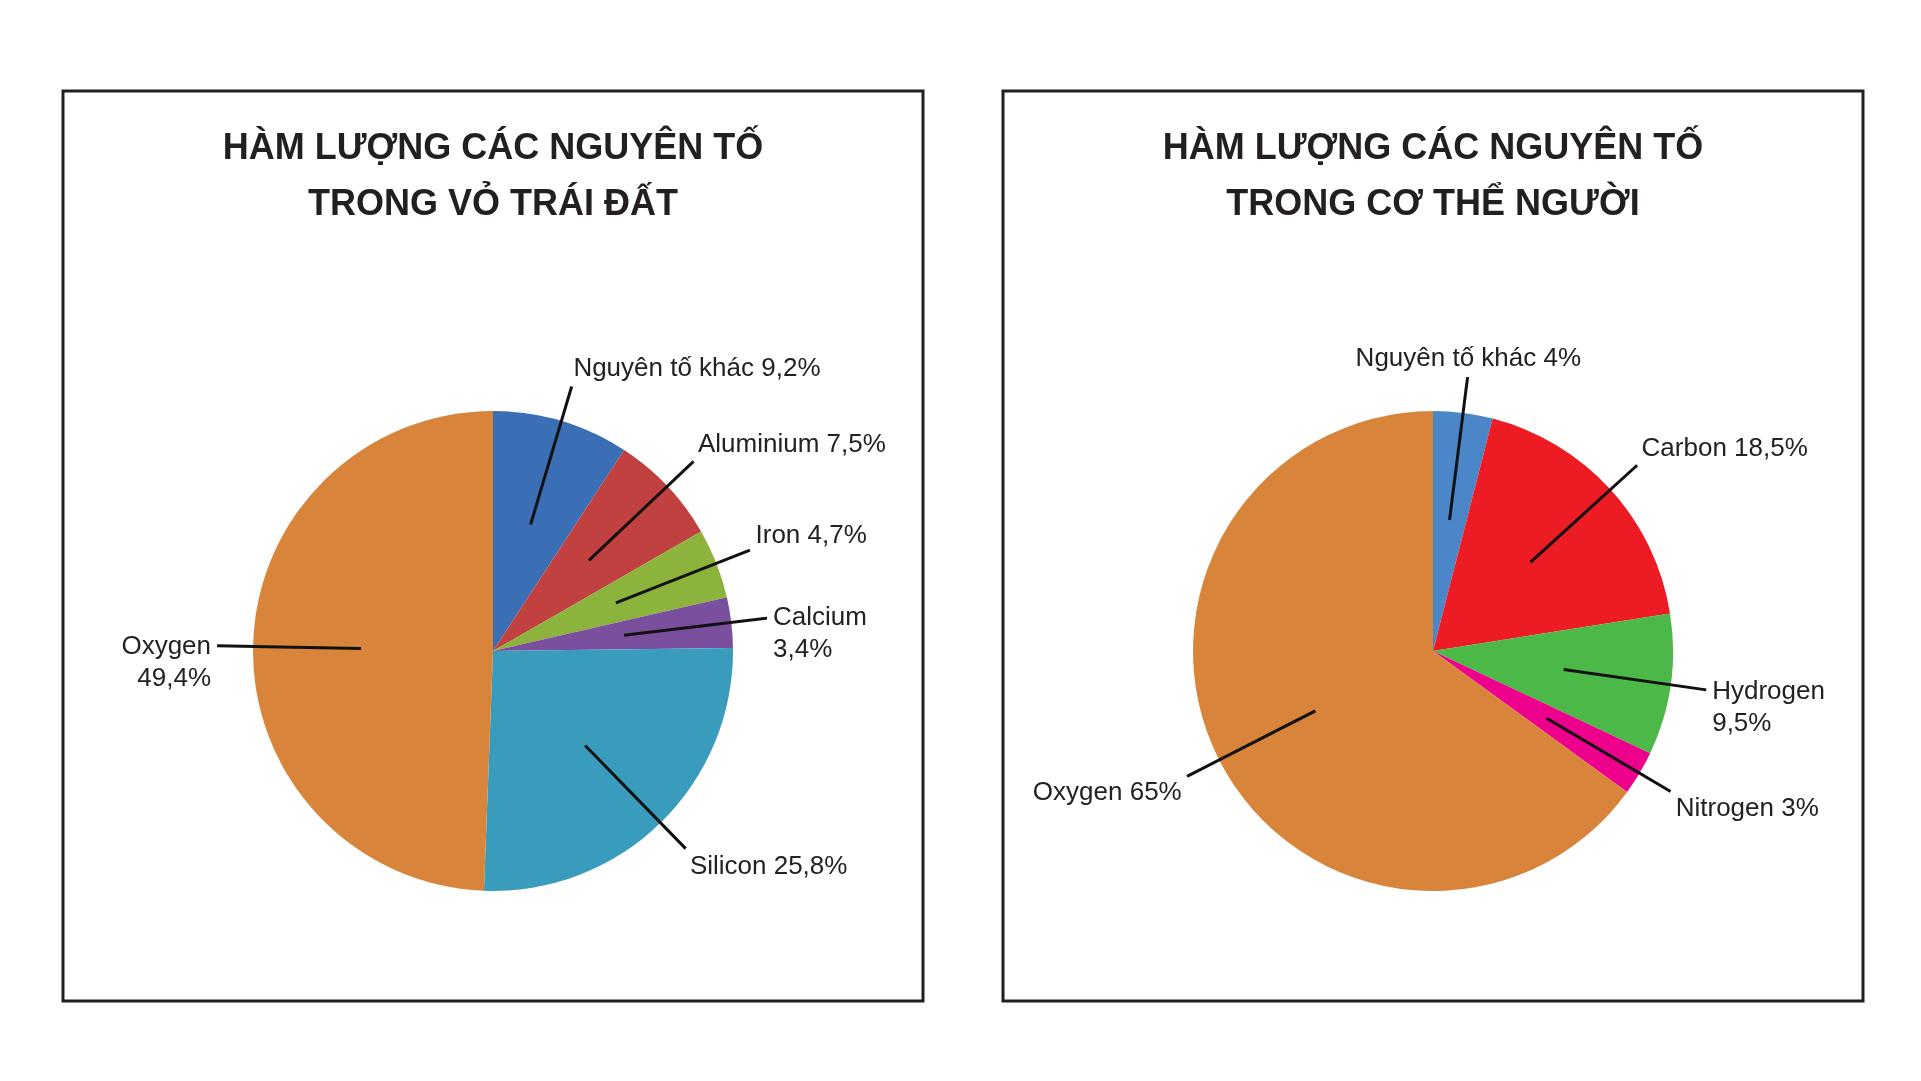  Describe the element at coordinates (802, 648) in the screenshot. I see `data-label: 3,4%` at that location.